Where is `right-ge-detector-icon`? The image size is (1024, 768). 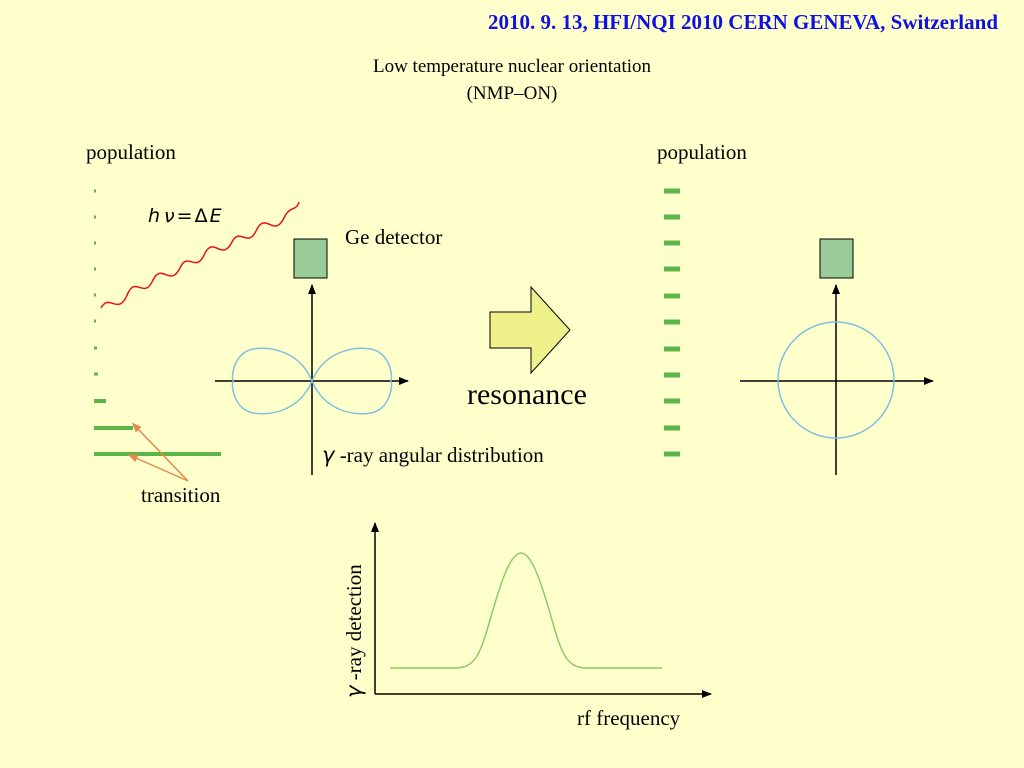 right-ge-detector-icon is located at coordinates (836, 258).